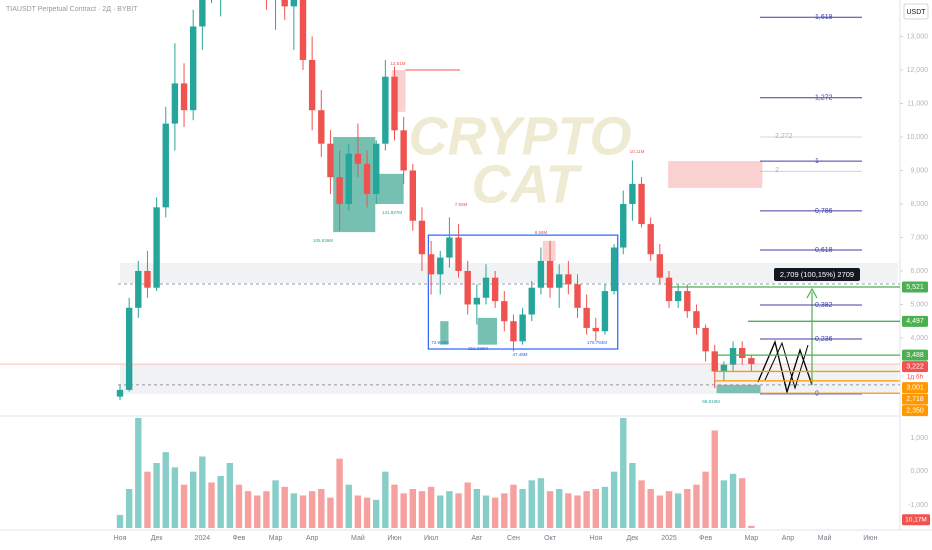  Describe the element at coordinates (915, 321) in the screenshot. I see `price-tag-label: 4,497` at that location.